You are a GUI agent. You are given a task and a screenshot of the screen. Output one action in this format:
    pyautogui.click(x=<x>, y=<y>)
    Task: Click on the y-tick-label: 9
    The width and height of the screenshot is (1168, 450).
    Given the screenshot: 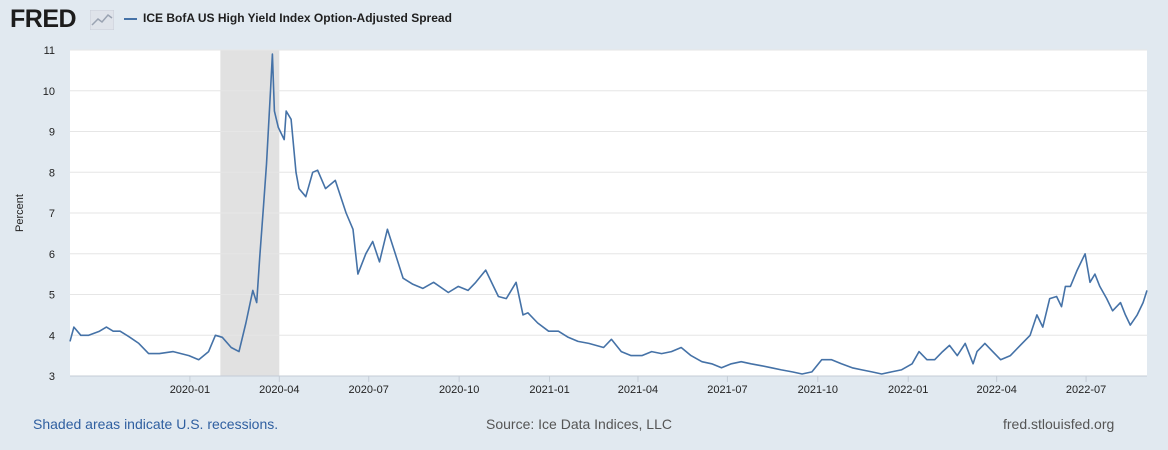 What is the action you would take?
    pyautogui.click(x=52, y=133)
    